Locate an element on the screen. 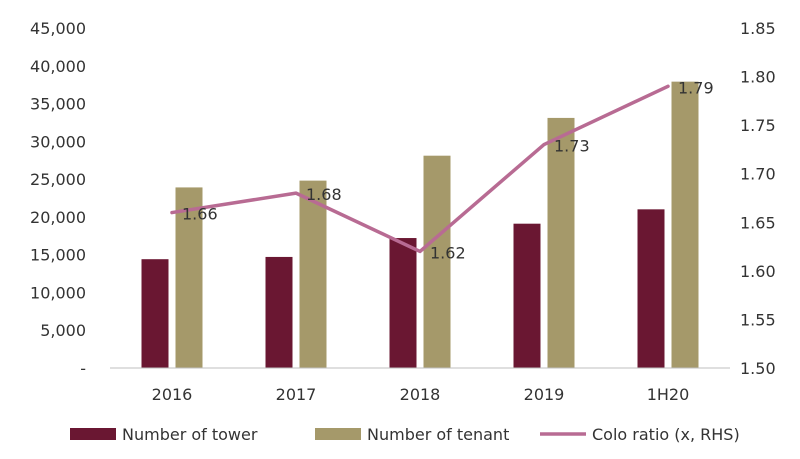 Image resolution: width=800 pixels, height=459 pixels. colo-ratio-data-label: 1.73 is located at coordinates (572, 146).